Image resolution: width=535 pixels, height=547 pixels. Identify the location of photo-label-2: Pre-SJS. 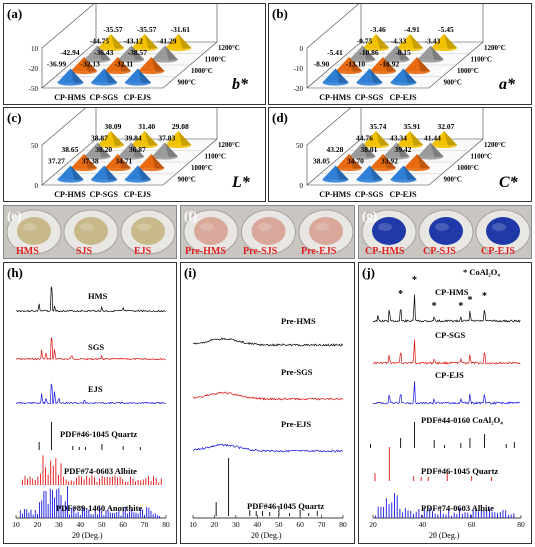
(260, 251).